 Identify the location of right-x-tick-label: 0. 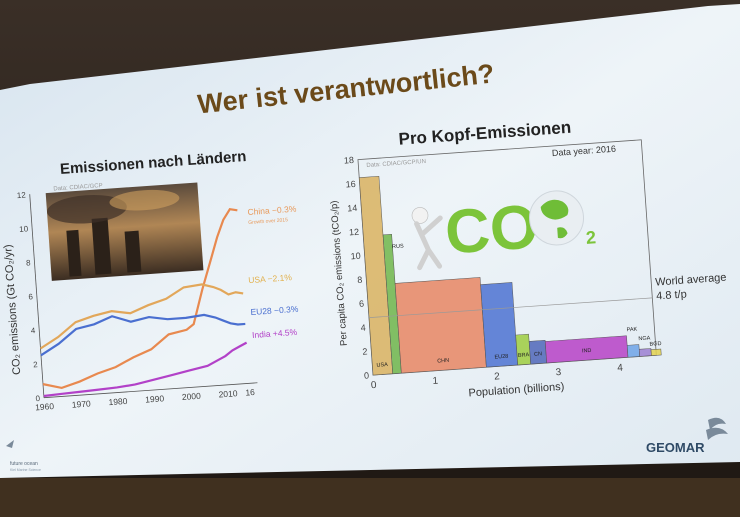
(374, 385).